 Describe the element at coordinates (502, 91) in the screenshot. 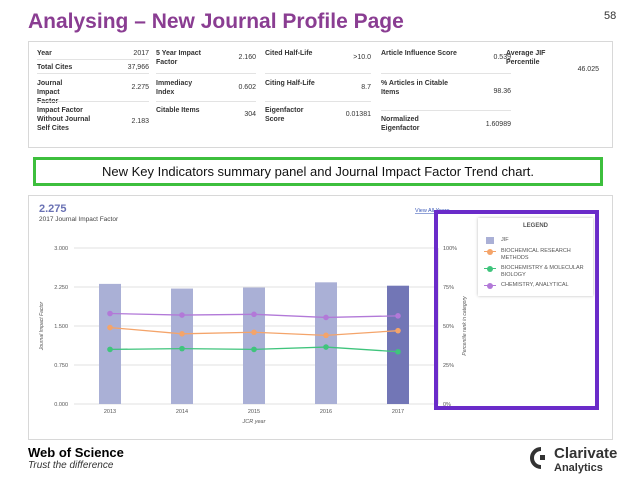

I see `metric-value: 98.36` at that location.